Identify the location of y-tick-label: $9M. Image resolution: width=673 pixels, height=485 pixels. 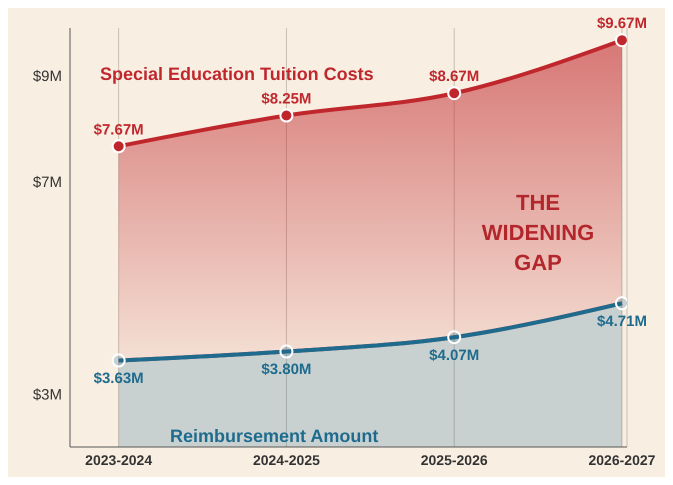
(47, 77).